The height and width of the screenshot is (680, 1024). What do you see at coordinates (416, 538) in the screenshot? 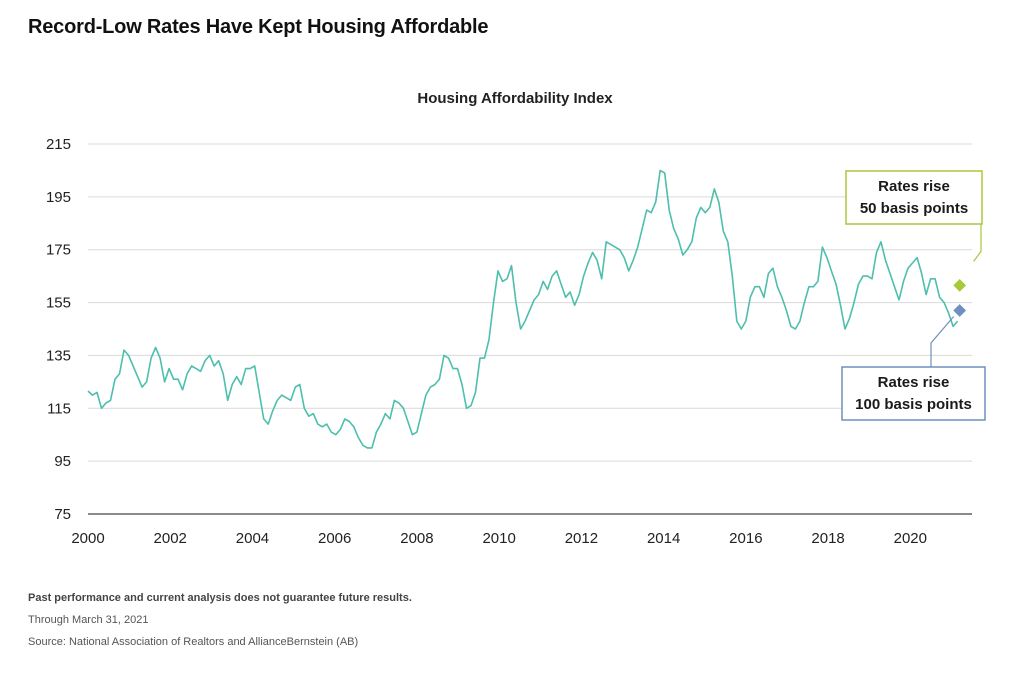
I see `x-tick-label: 2008` at bounding box center [416, 538].